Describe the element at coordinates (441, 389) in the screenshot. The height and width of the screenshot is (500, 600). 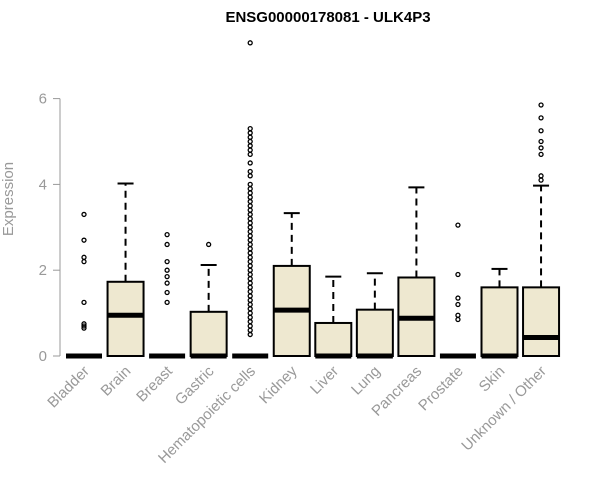
I see `x-tick-label: Prostate` at that location.